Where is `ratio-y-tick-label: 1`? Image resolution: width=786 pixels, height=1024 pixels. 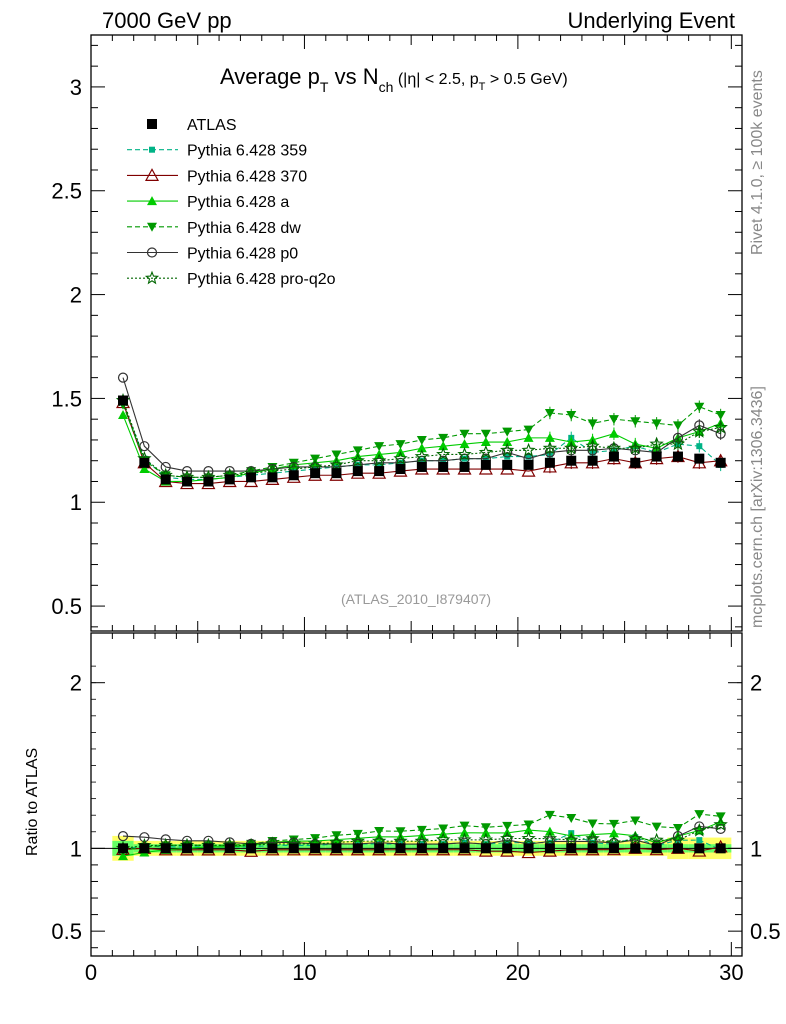 ratio-y-tick-label: 1 is located at coordinates (76, 848).